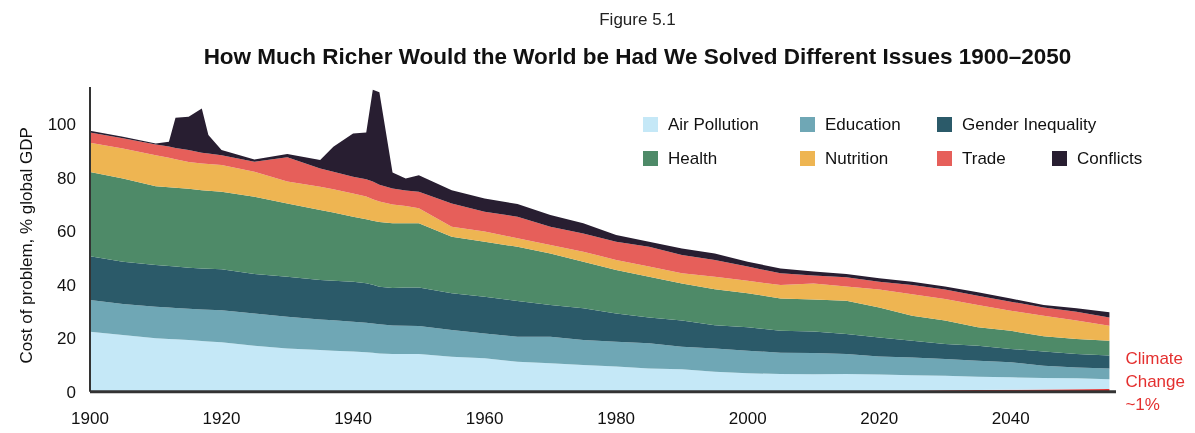  Describe the element at coordinates (879, 418) in the screenshot. I see `x-tick-label: 2020` at that location.